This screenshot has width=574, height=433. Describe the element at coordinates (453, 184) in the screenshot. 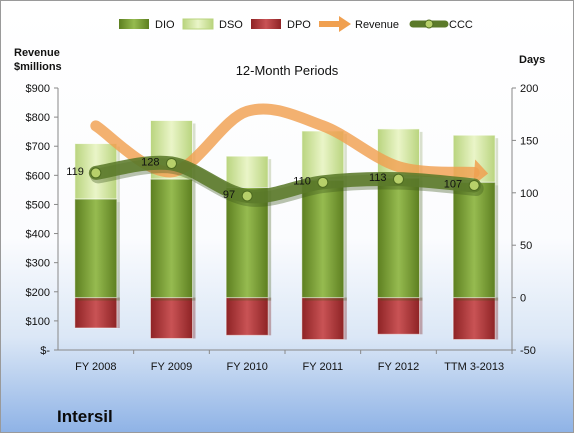

I see `ccc-data-label: 107` at that location.